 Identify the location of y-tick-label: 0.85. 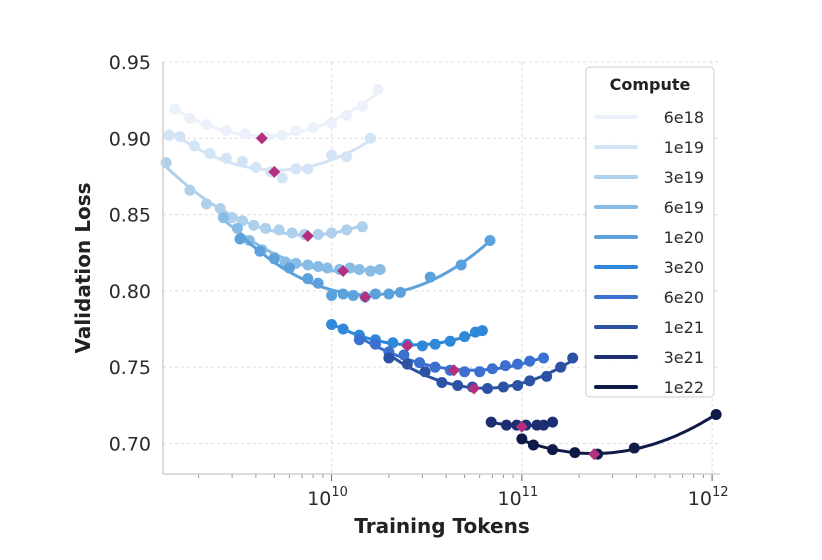
(130, 216).